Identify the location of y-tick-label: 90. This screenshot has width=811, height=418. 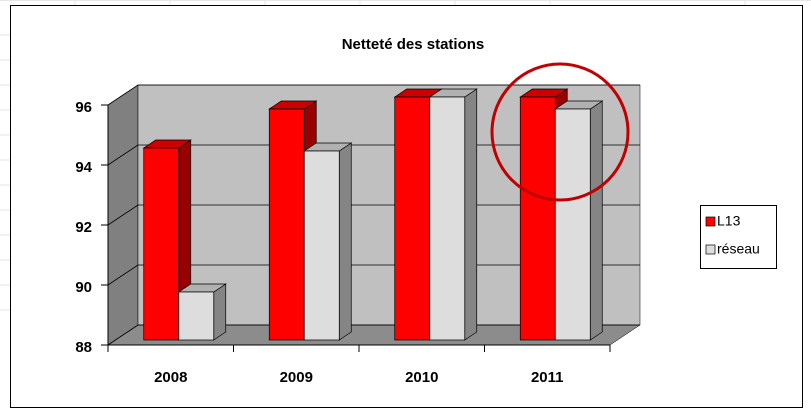
(83, 287).